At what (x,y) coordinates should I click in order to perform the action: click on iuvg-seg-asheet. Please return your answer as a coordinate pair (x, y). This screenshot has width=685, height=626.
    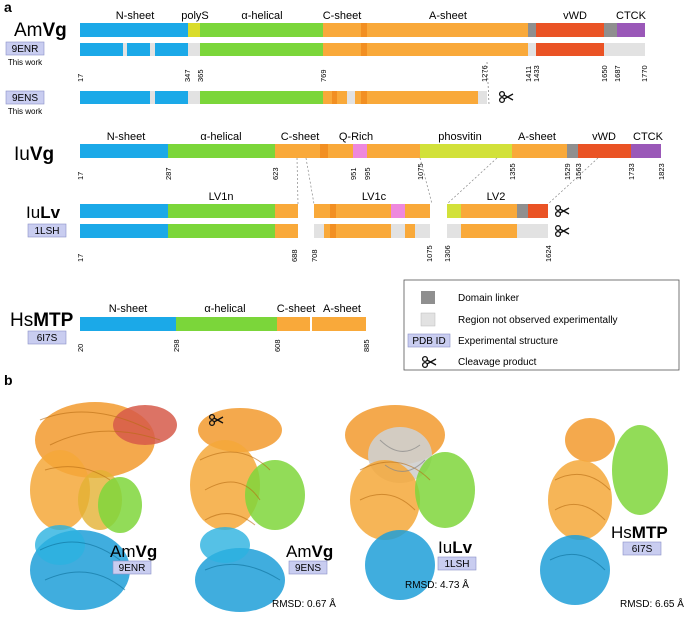
    Looking at the image, I should click on (539, 151).